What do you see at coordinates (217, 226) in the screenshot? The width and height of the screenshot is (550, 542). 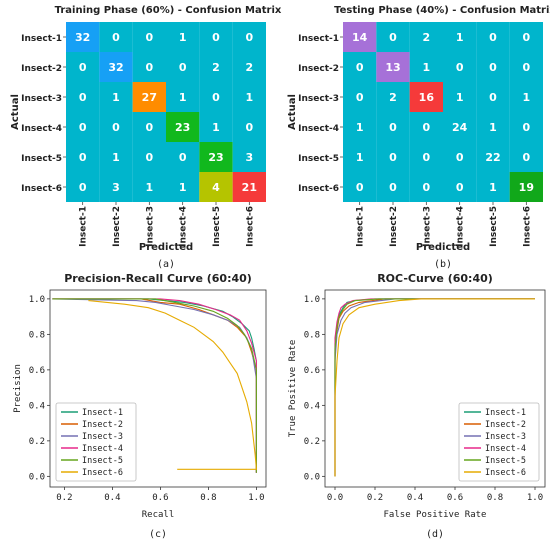 I see `col-tick-label: Insect-5` at bounding box center [217, 226].